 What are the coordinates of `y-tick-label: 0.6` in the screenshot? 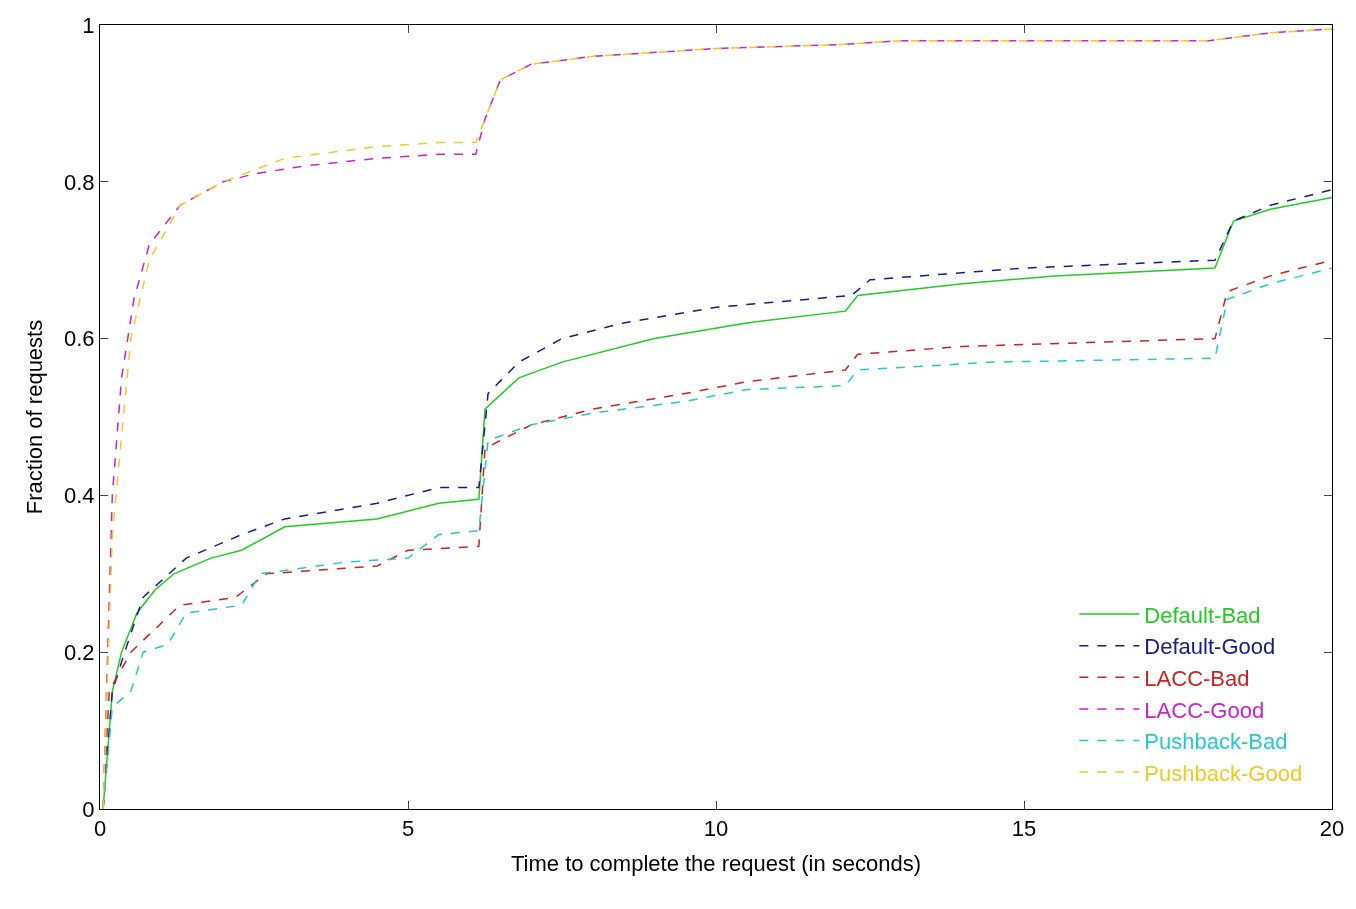 It's located at (79, 339).